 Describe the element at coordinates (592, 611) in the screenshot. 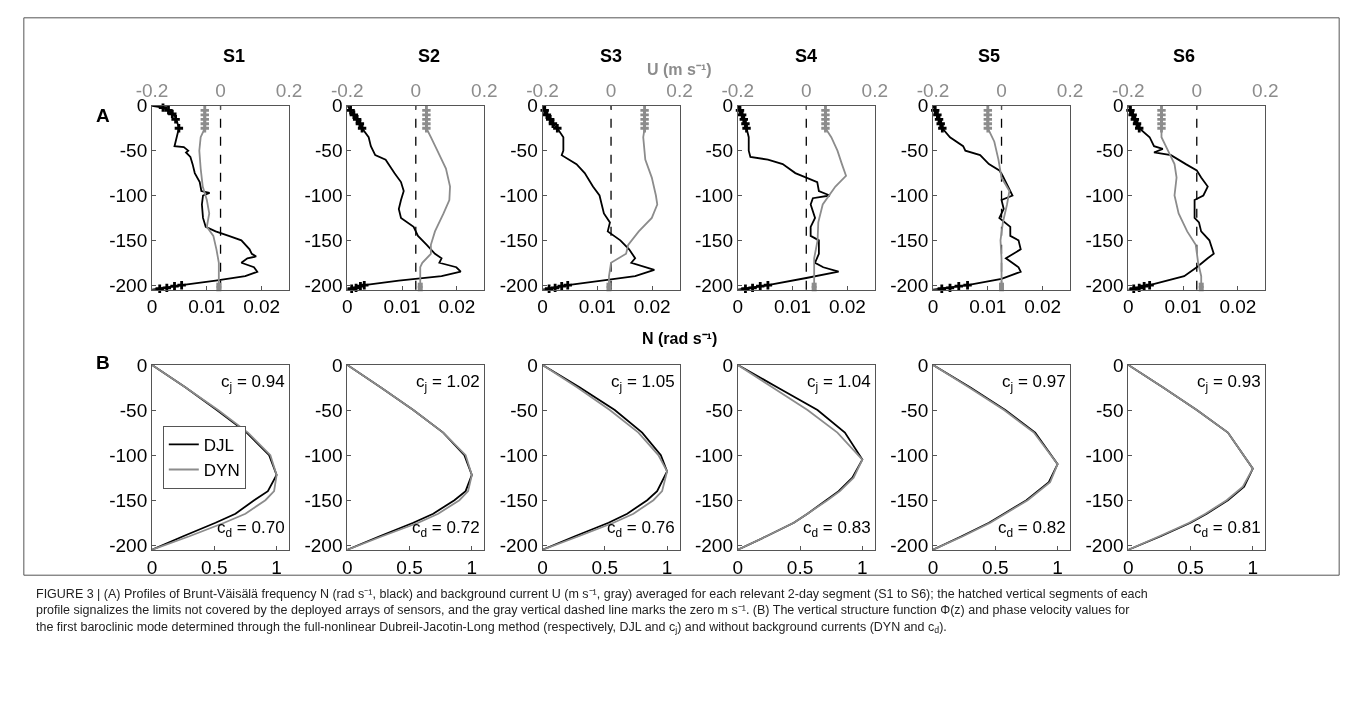

I see `caption: FIGURE 3 | (A) Profiles of Brunt-Väisälä frequency N (rad s⁻¹, black) and background current U (m s⁻¹, gray) averaged for each relevant 2-day segment (S1 to S6); the hatched vertical segments of each profile signalizes the limits not covered by the deployed arrays of sensors, and the gray vertical dashed line marks the zero m s⁻¹. (B) The vertical structure function Φ(z) and phase velocity values for the first baroclinic mode determined through the full-nonlinear Dubreil-Jacotin-Long method (respectively, DJL and c$_{j}$) and without background currents (DYN and c$_{d}$).` at that location.